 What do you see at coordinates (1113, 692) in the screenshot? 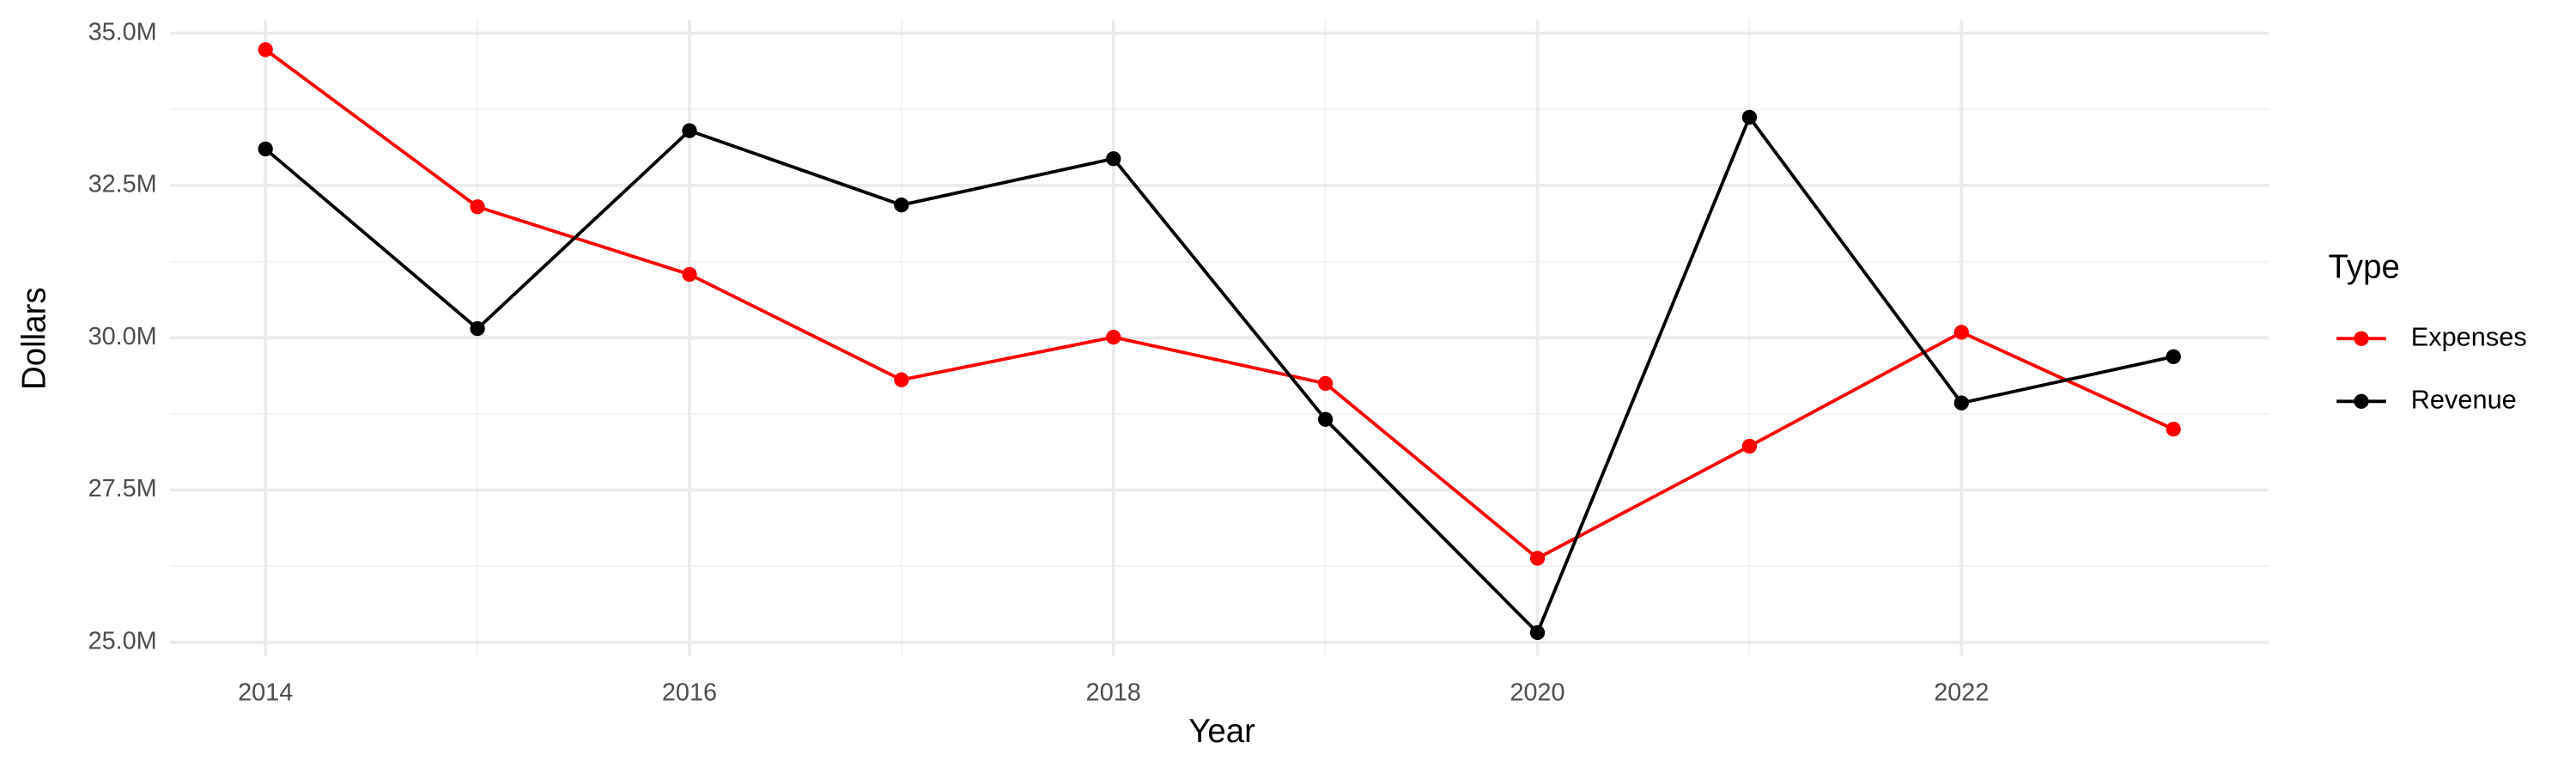
I see `x-tick-label: 2018` at bounding box center [1113, 692].